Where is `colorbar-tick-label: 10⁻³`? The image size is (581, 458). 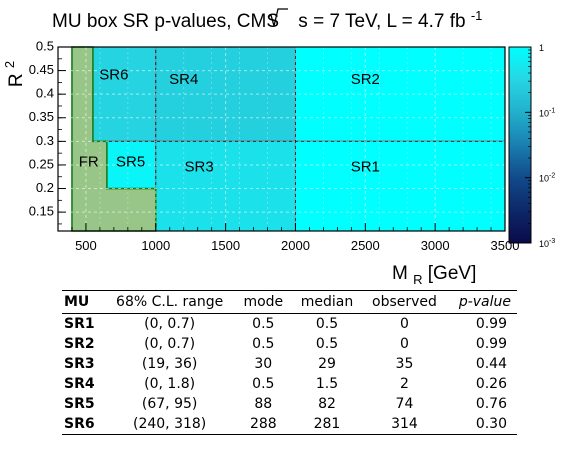
colorbar-tick-label: 10⁻³ is located at coordinates (547, 243).